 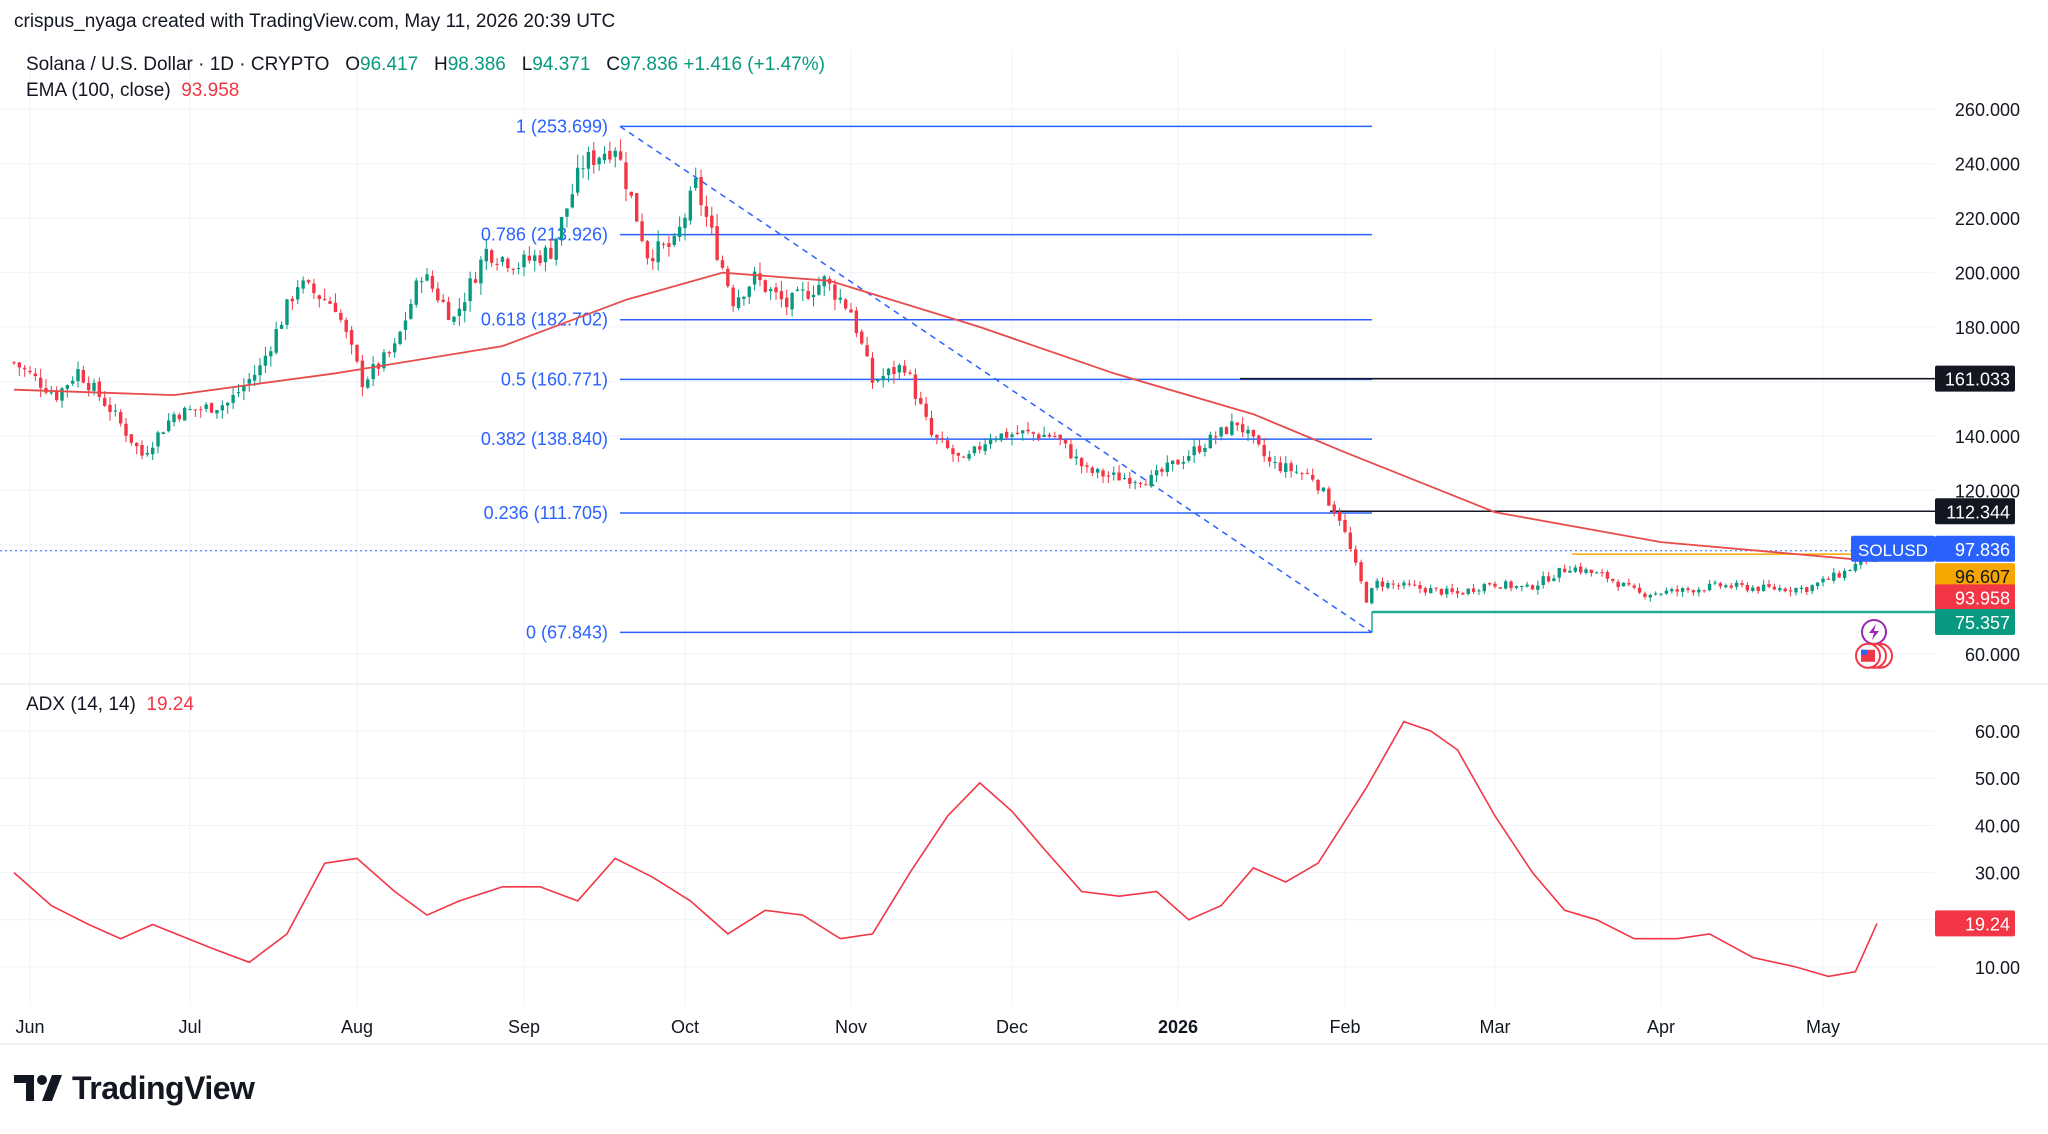 I want to click on time-axis-tick: Sep, so click(x=524, y=1027).